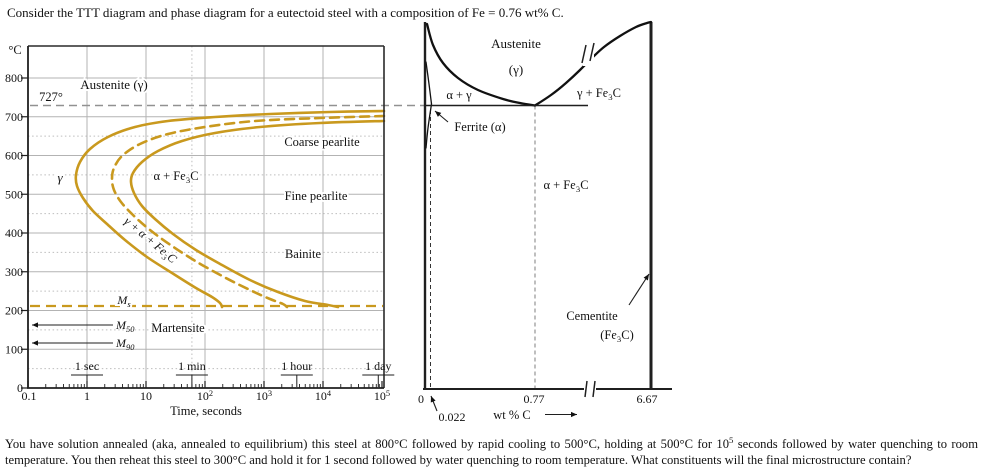  Describe the element at coordinates (35, 343) in the screenshot. I see `m90-arrow-head` at that location.